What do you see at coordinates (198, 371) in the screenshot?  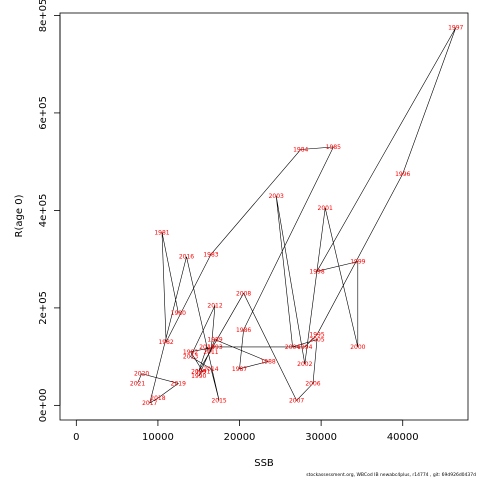 I see `year-label-2009: 2009` at bounding box center [198, 371].